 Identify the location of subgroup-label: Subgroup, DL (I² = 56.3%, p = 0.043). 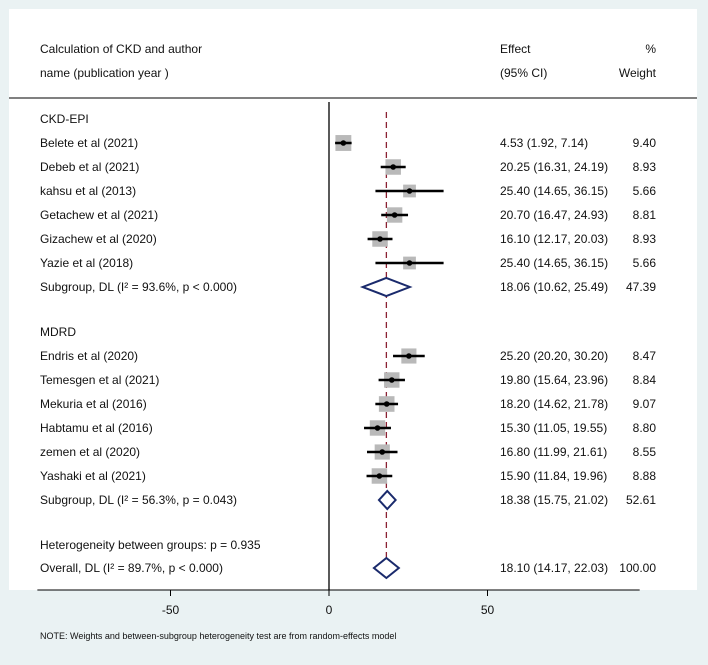
(139, 500).